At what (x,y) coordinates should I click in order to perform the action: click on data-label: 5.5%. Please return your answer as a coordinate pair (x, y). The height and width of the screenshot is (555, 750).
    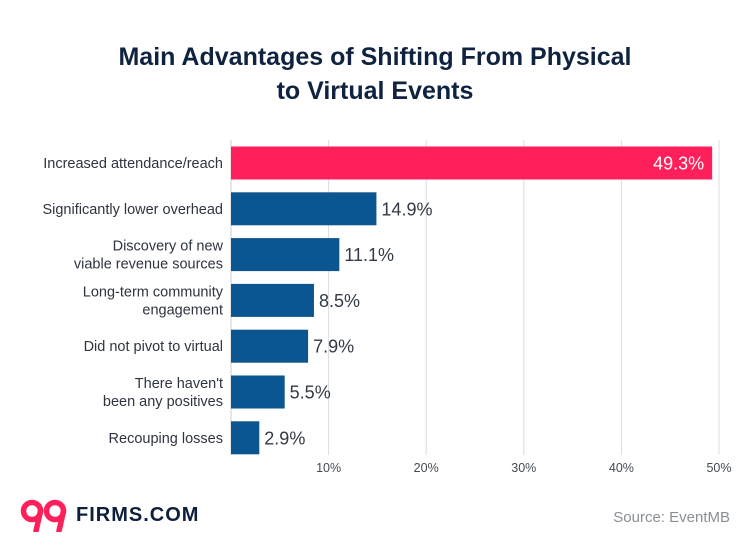
    Looking at the image, I should click on (310, 393).